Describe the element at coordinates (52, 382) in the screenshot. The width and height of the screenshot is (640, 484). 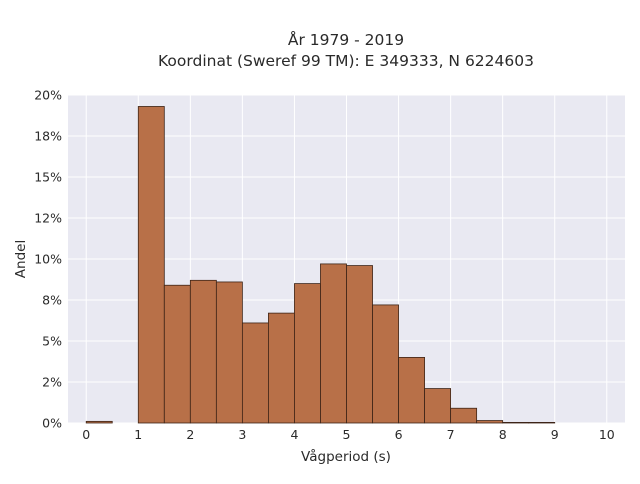
I see `y-tick-label: 2%` at that location.